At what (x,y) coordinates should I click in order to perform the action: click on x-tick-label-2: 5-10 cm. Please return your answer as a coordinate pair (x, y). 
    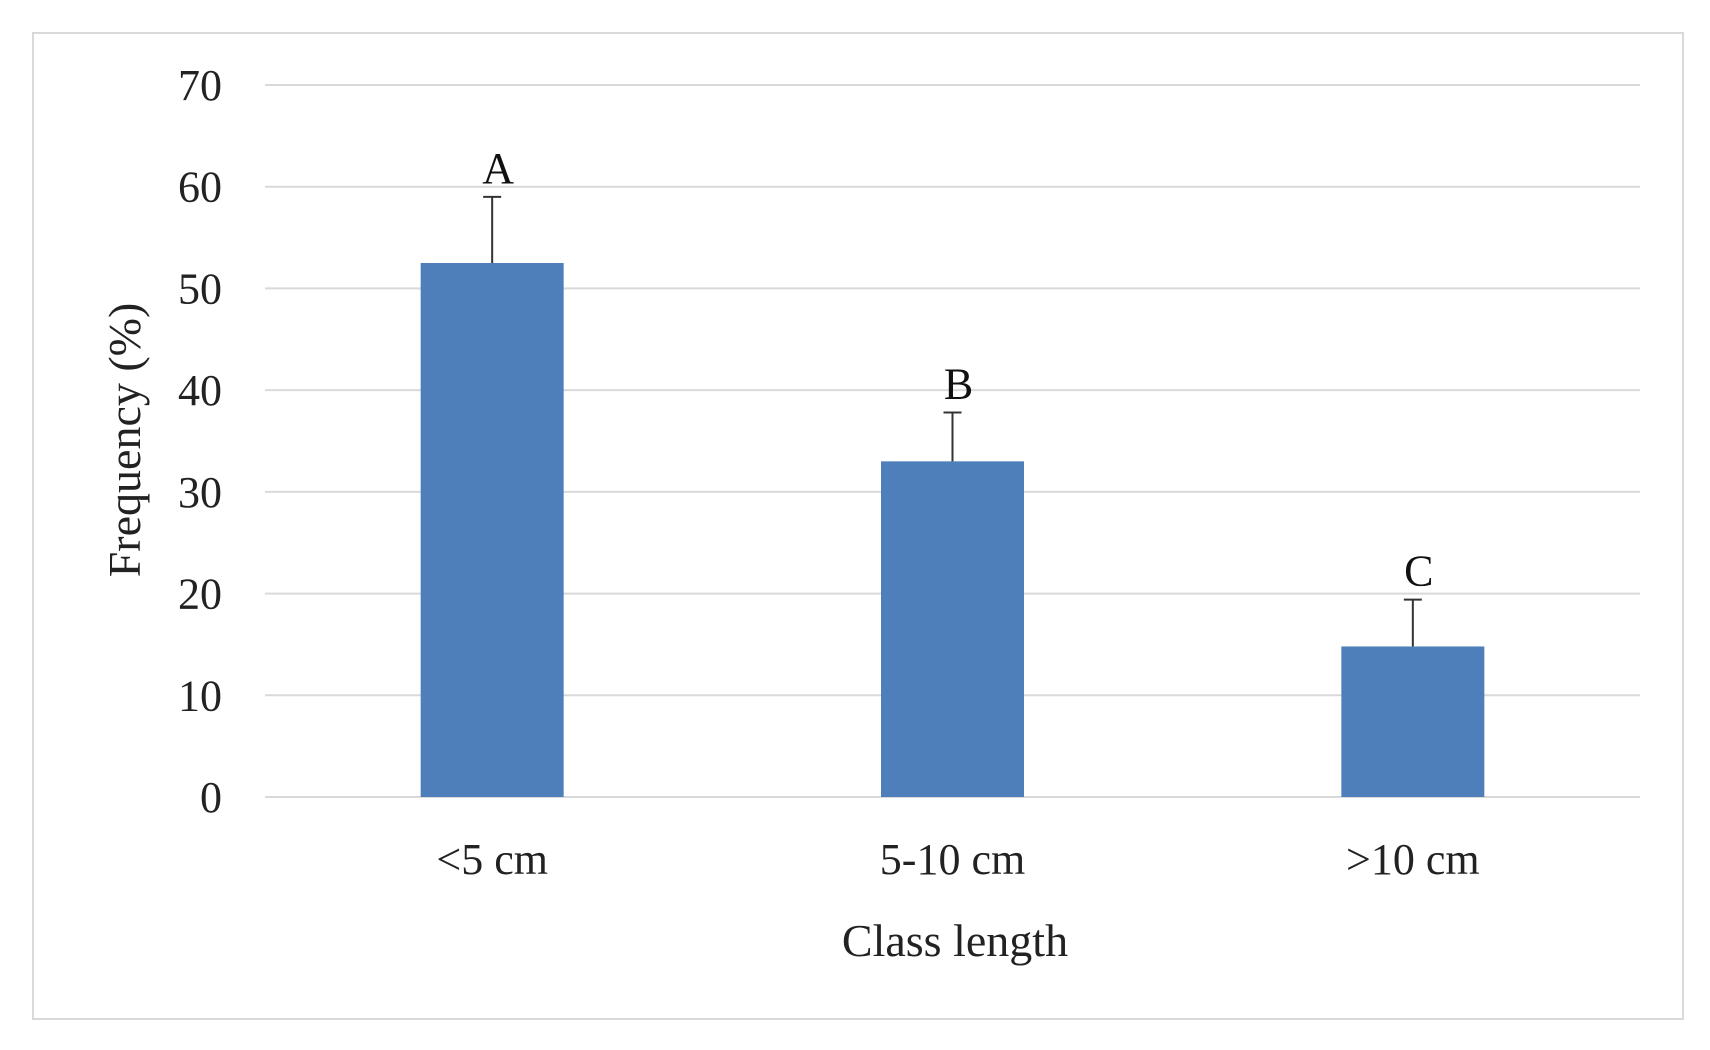
    Looking at the image, I should click on (952, 859).